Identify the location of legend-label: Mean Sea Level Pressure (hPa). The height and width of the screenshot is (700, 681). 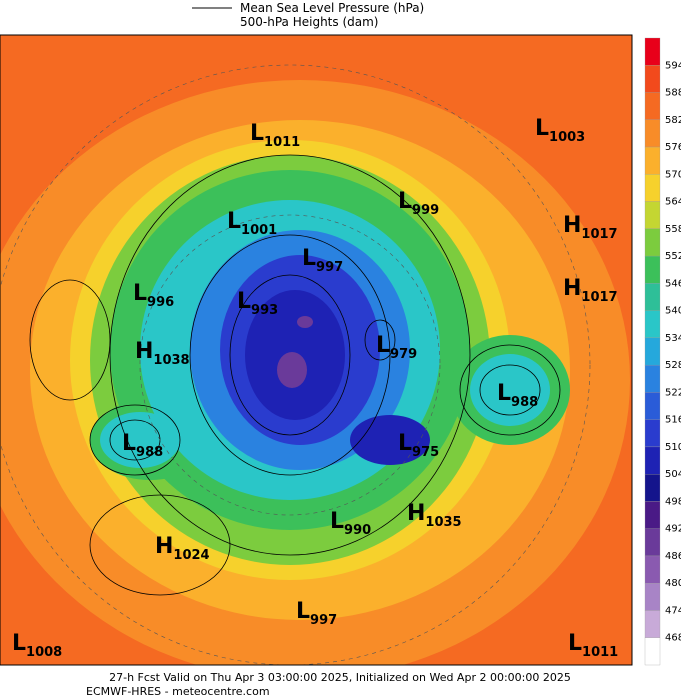
(332, 8).